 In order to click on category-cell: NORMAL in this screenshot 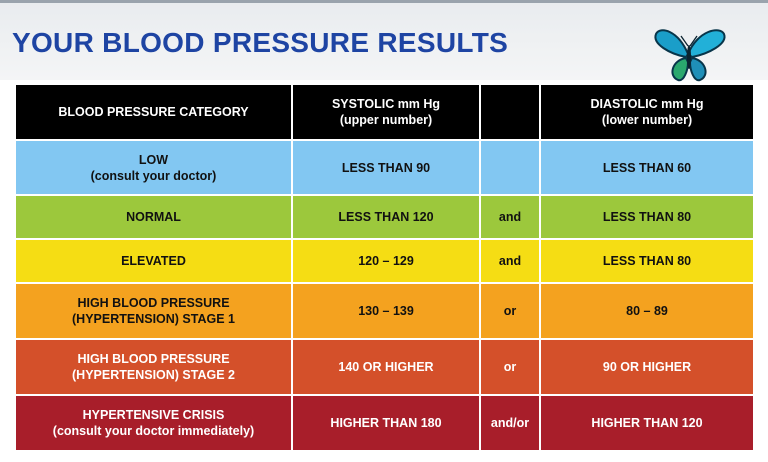, I will do `click(153, 217)`.